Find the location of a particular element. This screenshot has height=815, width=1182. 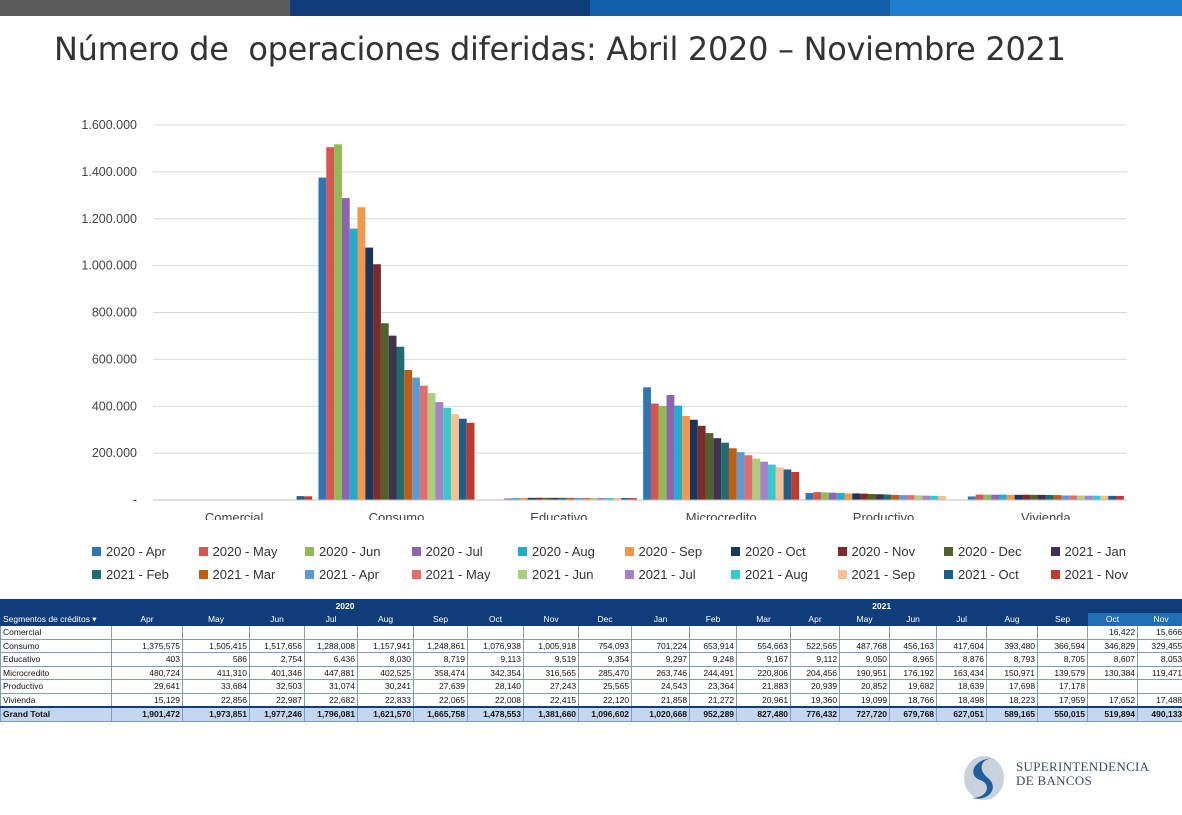

superintendencia-logo: SUPERINTENDENCIA DE BANCOS is located at coordinates (1058, 777).